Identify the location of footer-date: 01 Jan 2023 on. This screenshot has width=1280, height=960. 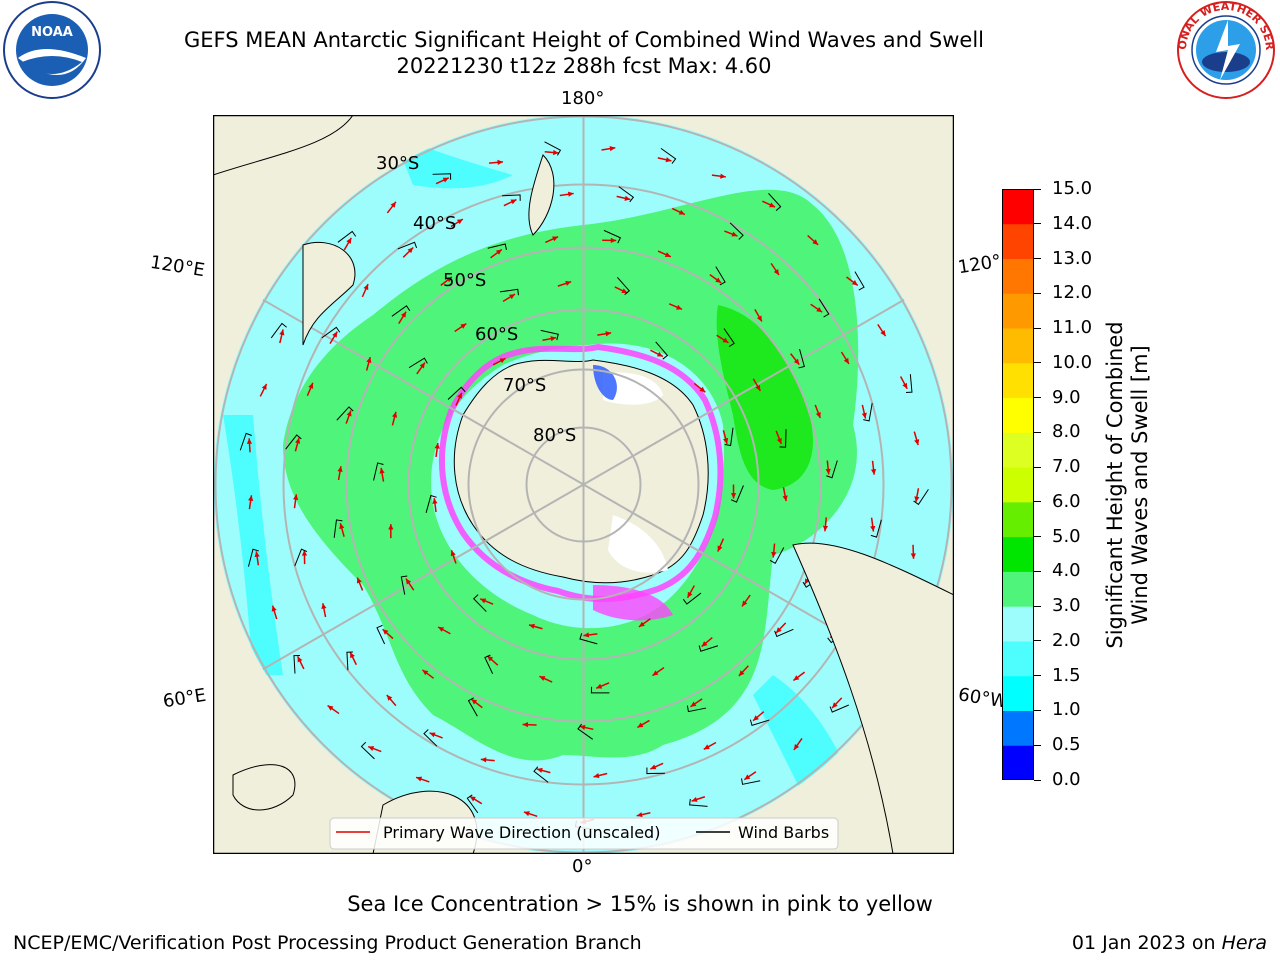
(1143, 943).